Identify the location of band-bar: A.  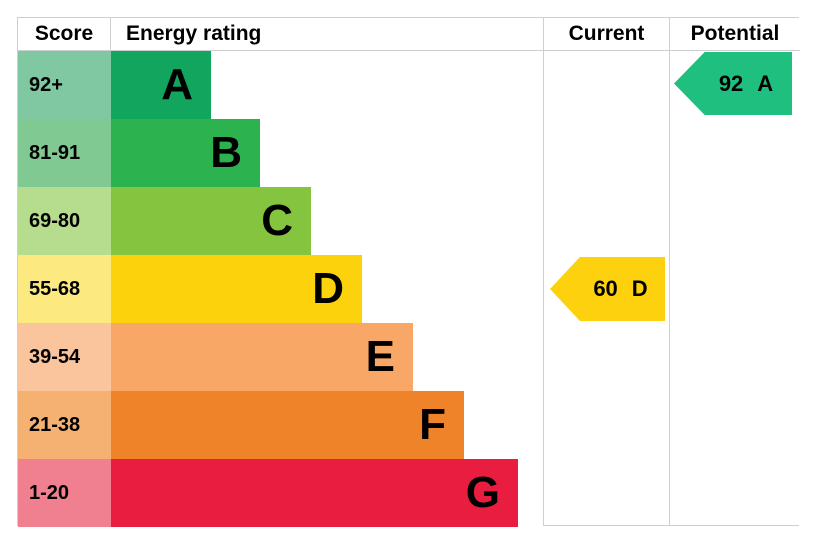
(161, 85).